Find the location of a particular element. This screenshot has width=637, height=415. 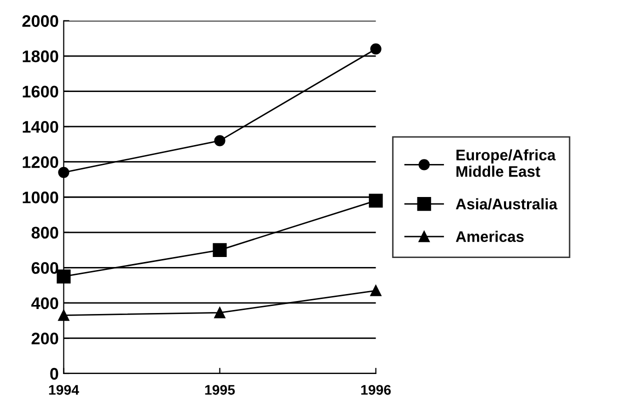

y-tick-label: 1400 is located at coordinates (40, 126).